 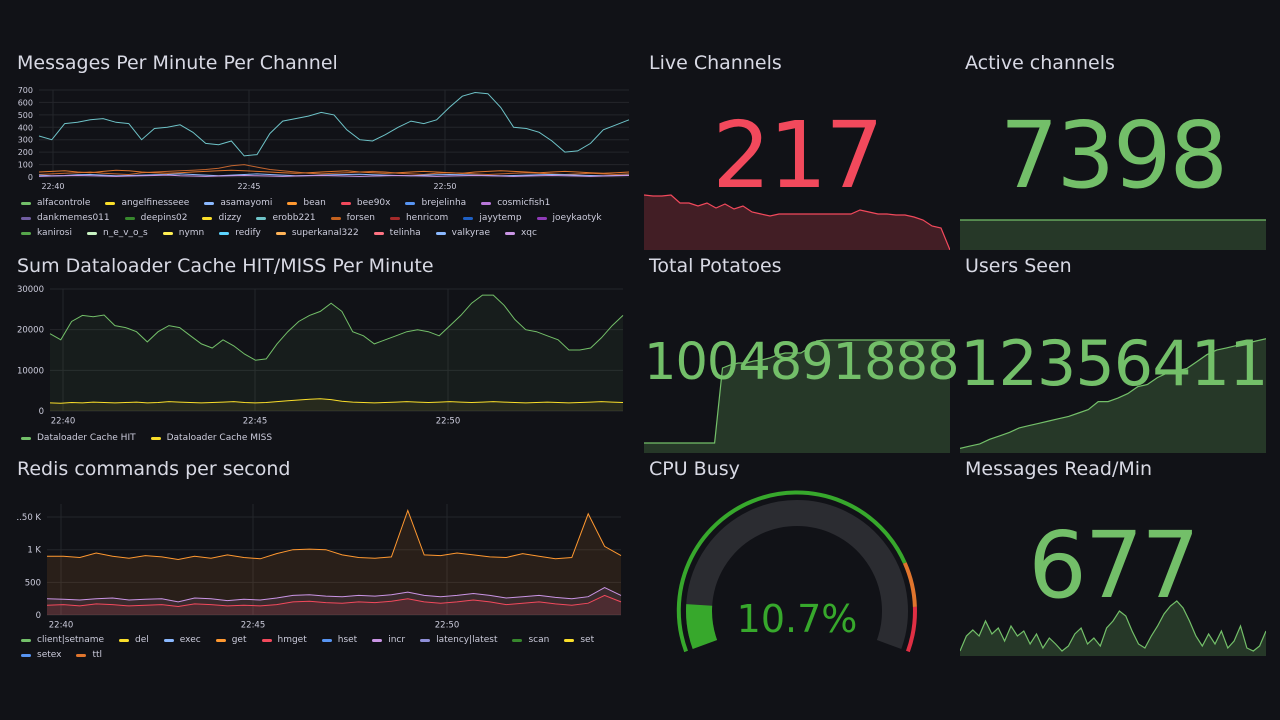 I want to click on panel-users-seen: Users Seen 12356411, so click(x=1114, y=354).